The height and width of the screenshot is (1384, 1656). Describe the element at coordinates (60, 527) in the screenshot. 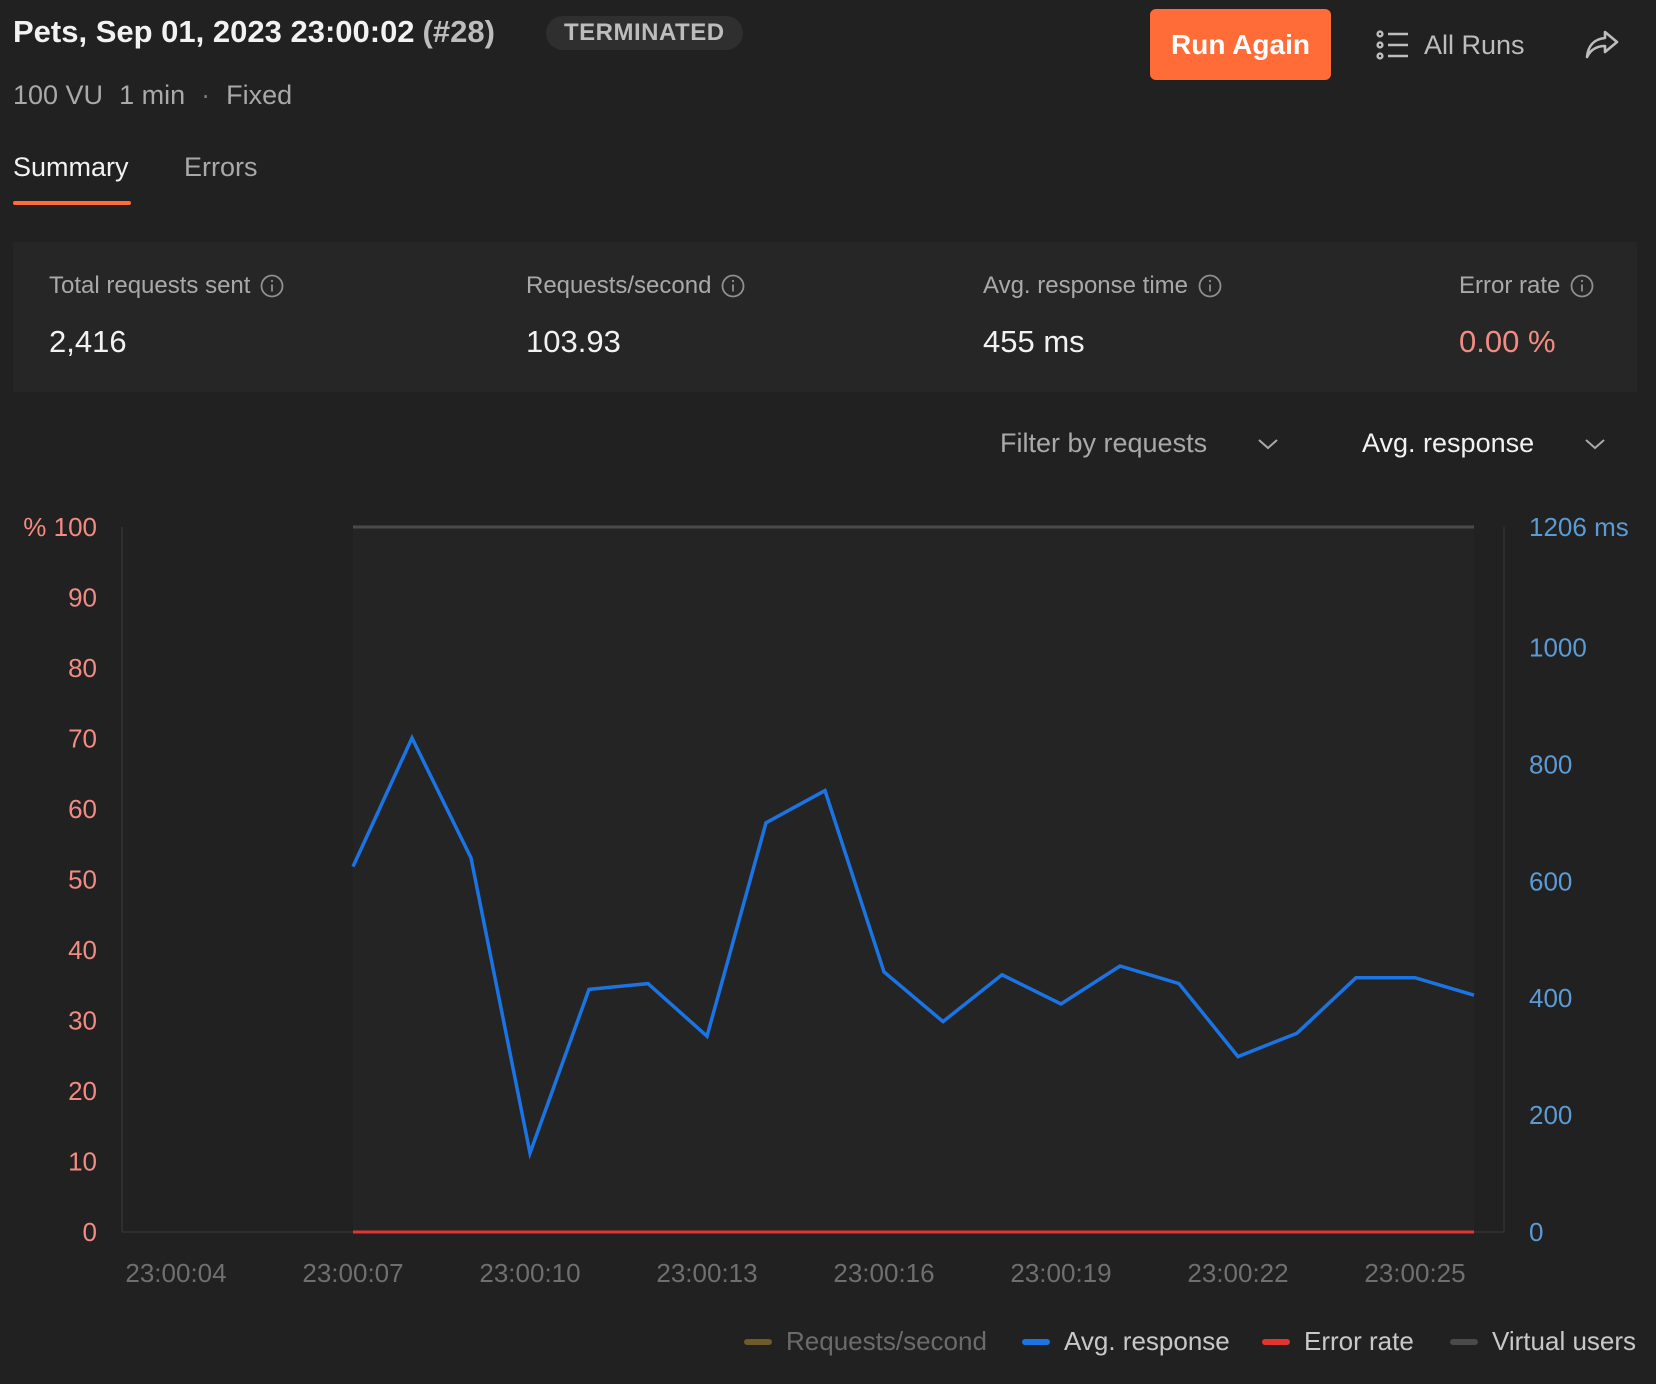

I see `left-axis-tick: % 100` at that location.